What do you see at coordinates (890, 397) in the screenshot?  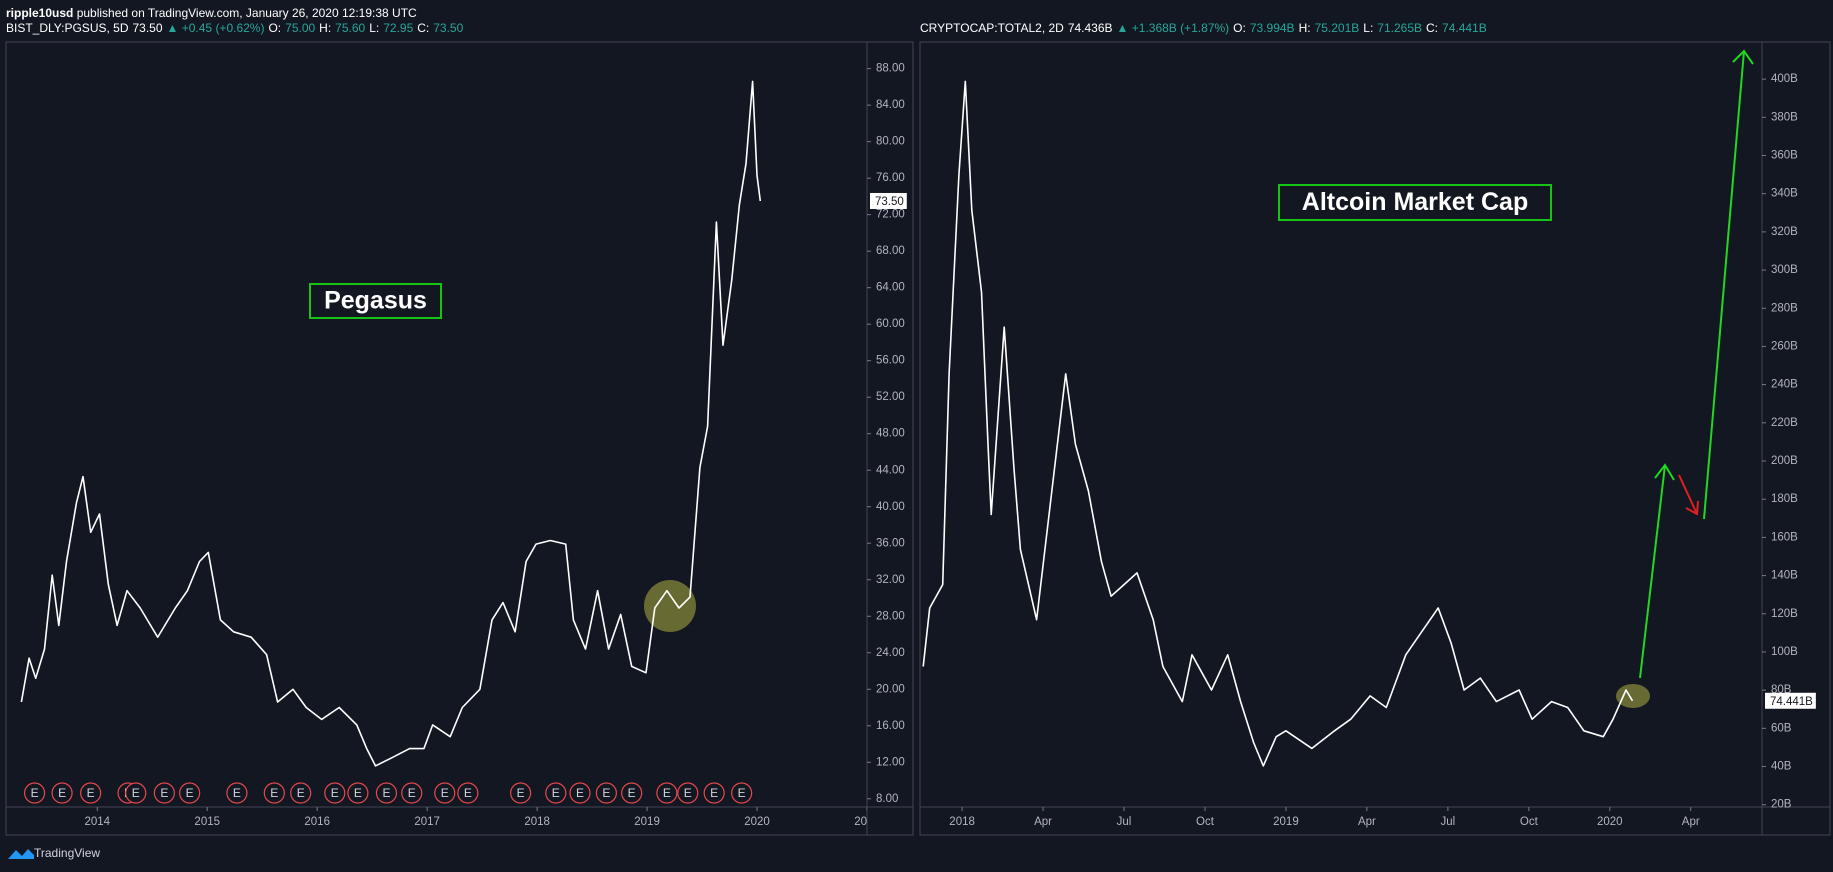 I see `y-tick-label: 52.00` at bounding box center [890, 397].